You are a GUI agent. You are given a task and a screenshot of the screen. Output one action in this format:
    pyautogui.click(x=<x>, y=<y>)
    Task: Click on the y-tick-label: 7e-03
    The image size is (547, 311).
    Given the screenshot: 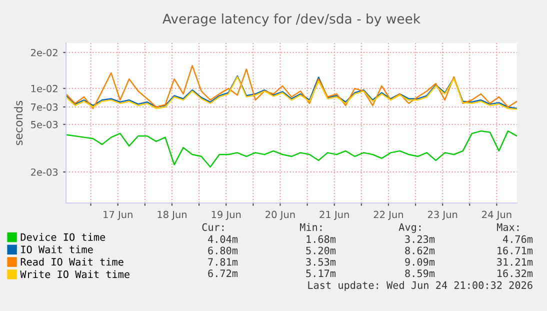 What is the action you would take?
    pyautogui.click(x=44, y=107)
    